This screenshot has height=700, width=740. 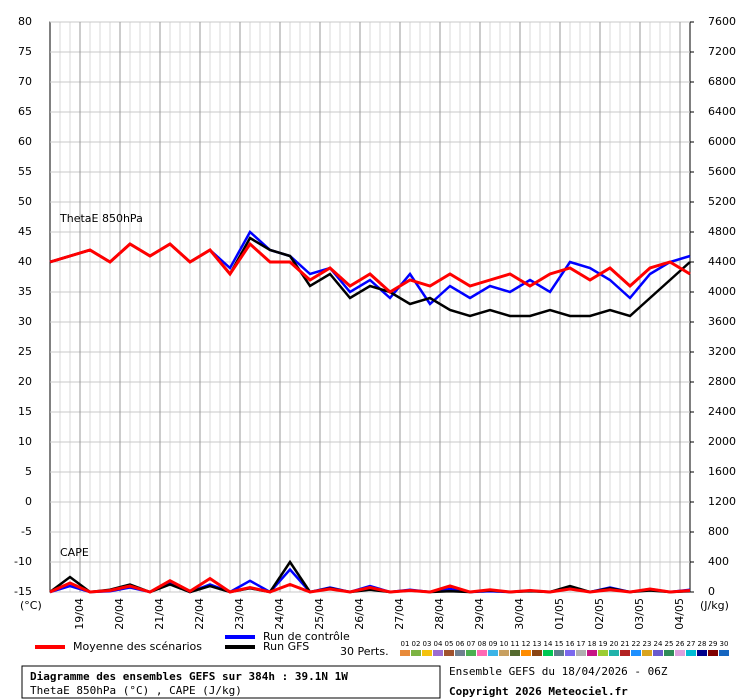 What do you see at coordinates (23, 591) in the screenshot?
I see `y-tick-label: -15` at bounding box center [23, 591].